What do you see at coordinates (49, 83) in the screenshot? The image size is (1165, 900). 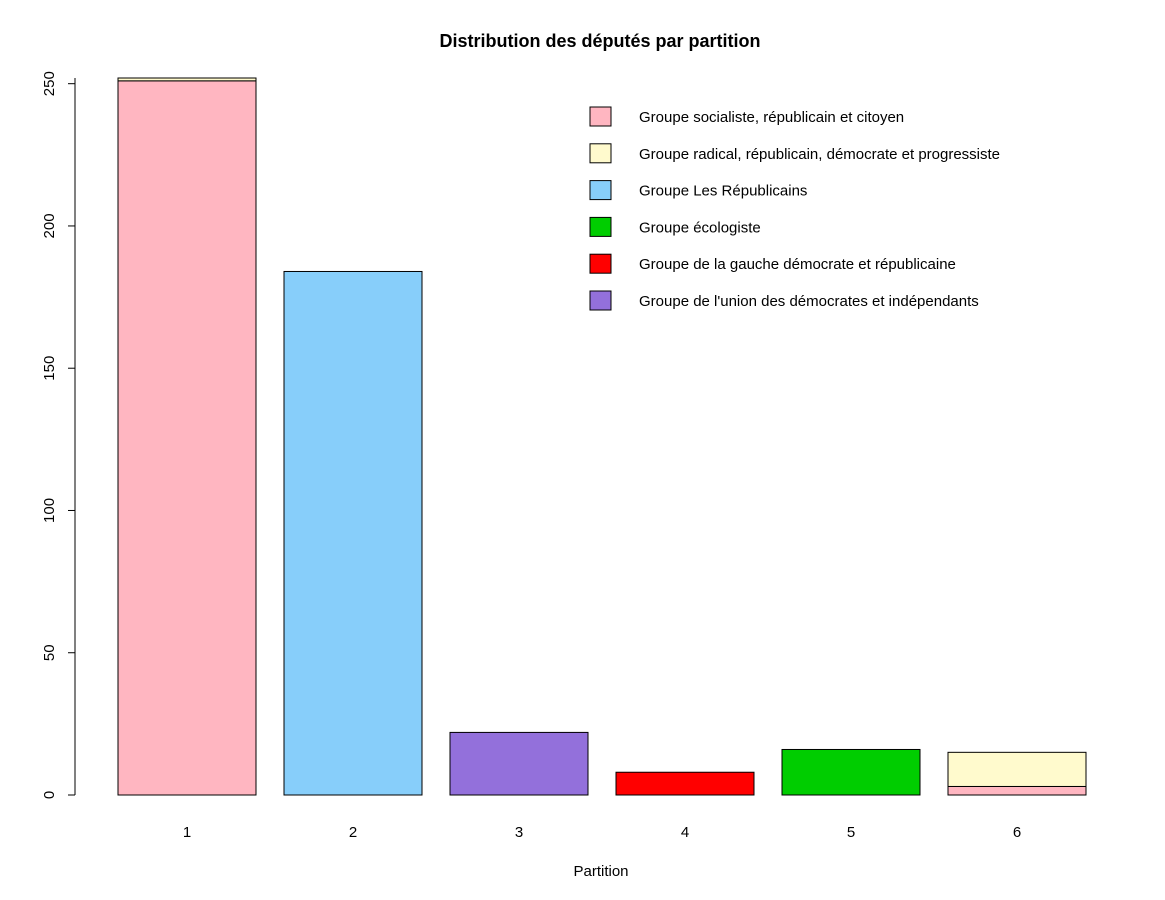 I see `y-tick-label: 250` at bounding box center [49, 83].